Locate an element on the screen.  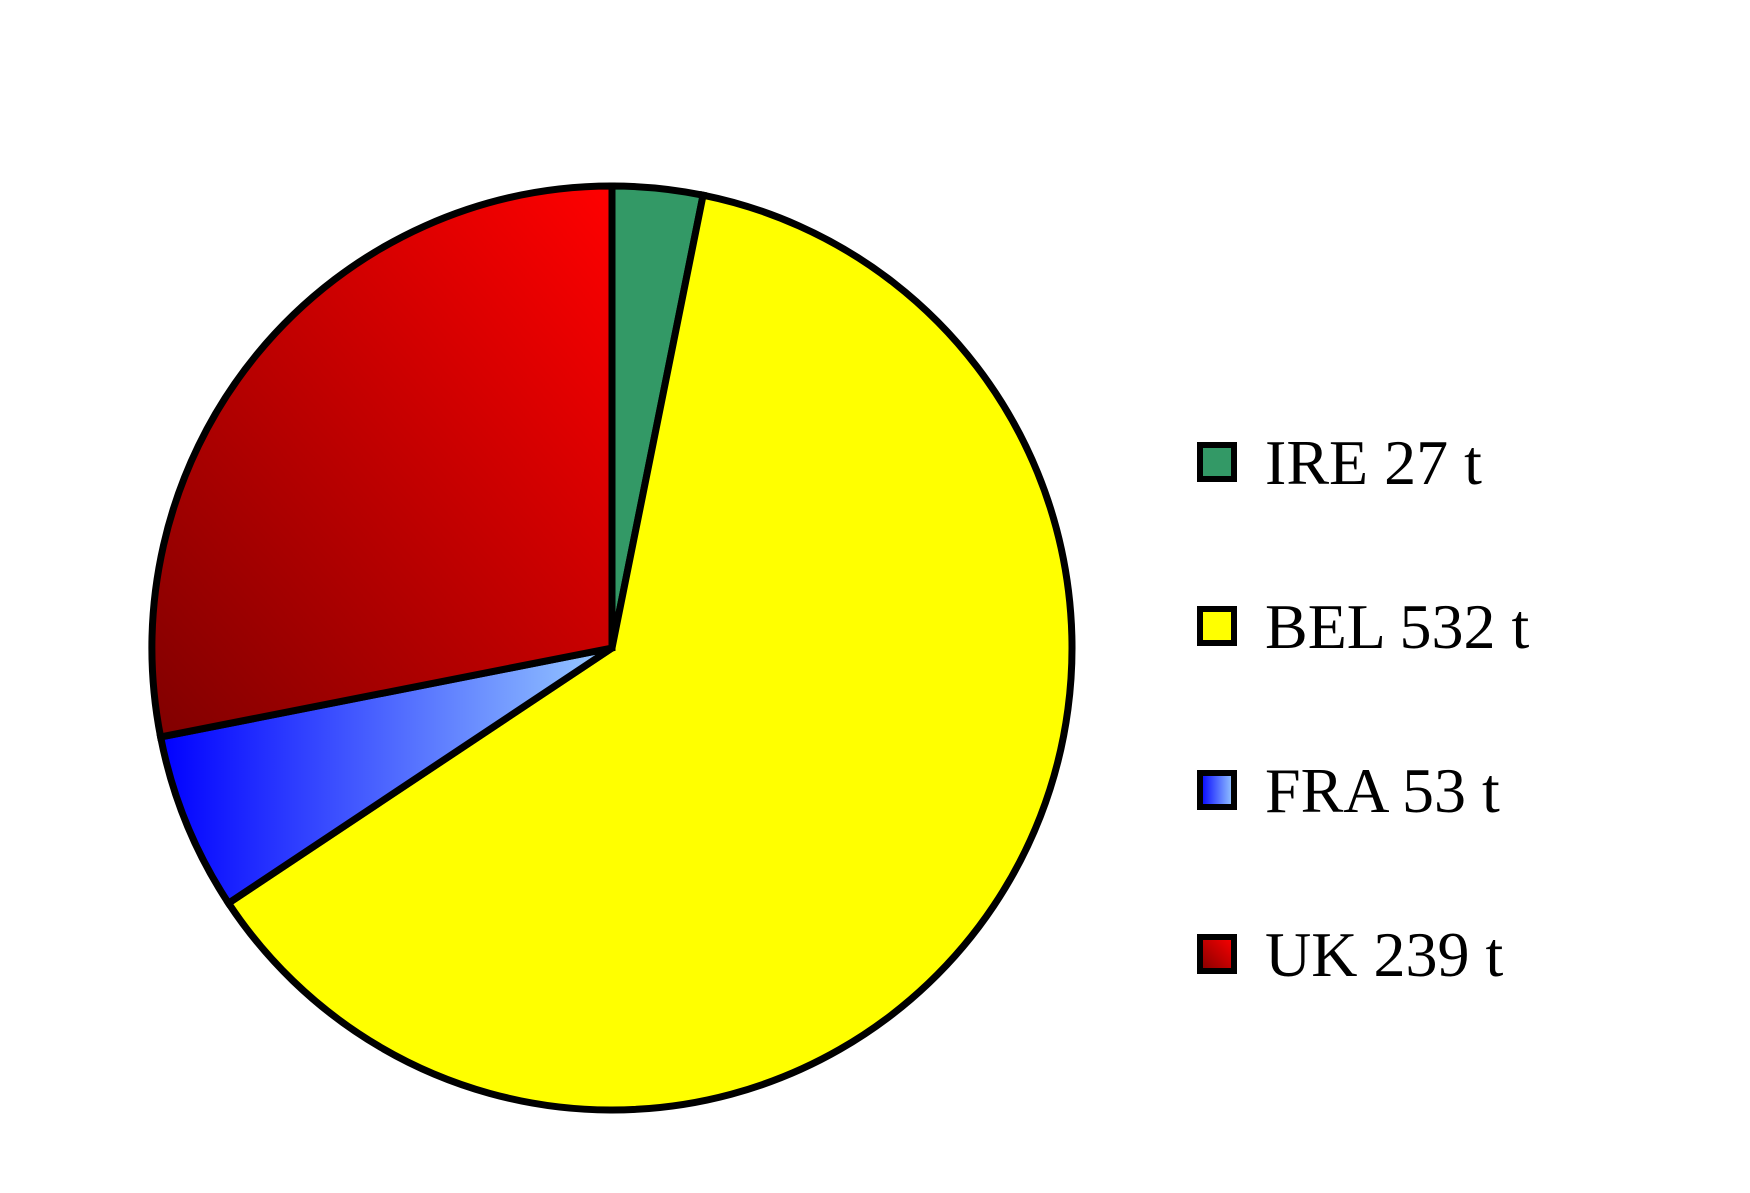
legend-swatch-bel is located at coordinates (1217, 626).